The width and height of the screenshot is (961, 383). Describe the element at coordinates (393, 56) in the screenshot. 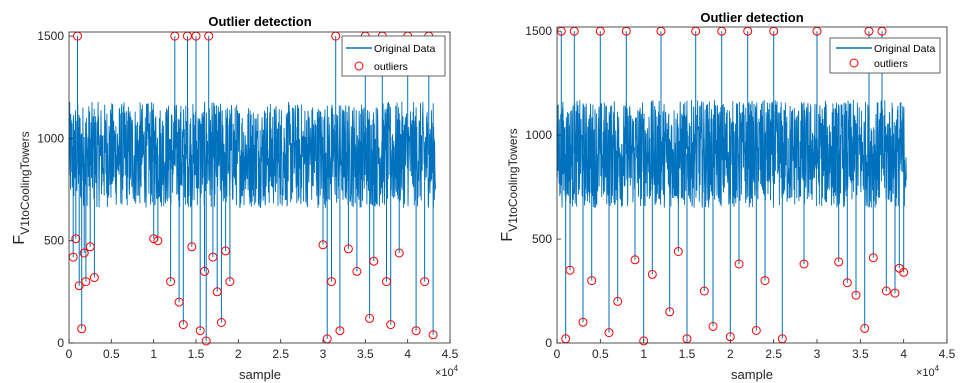

I see `legend: Original Data outliers` at that location.